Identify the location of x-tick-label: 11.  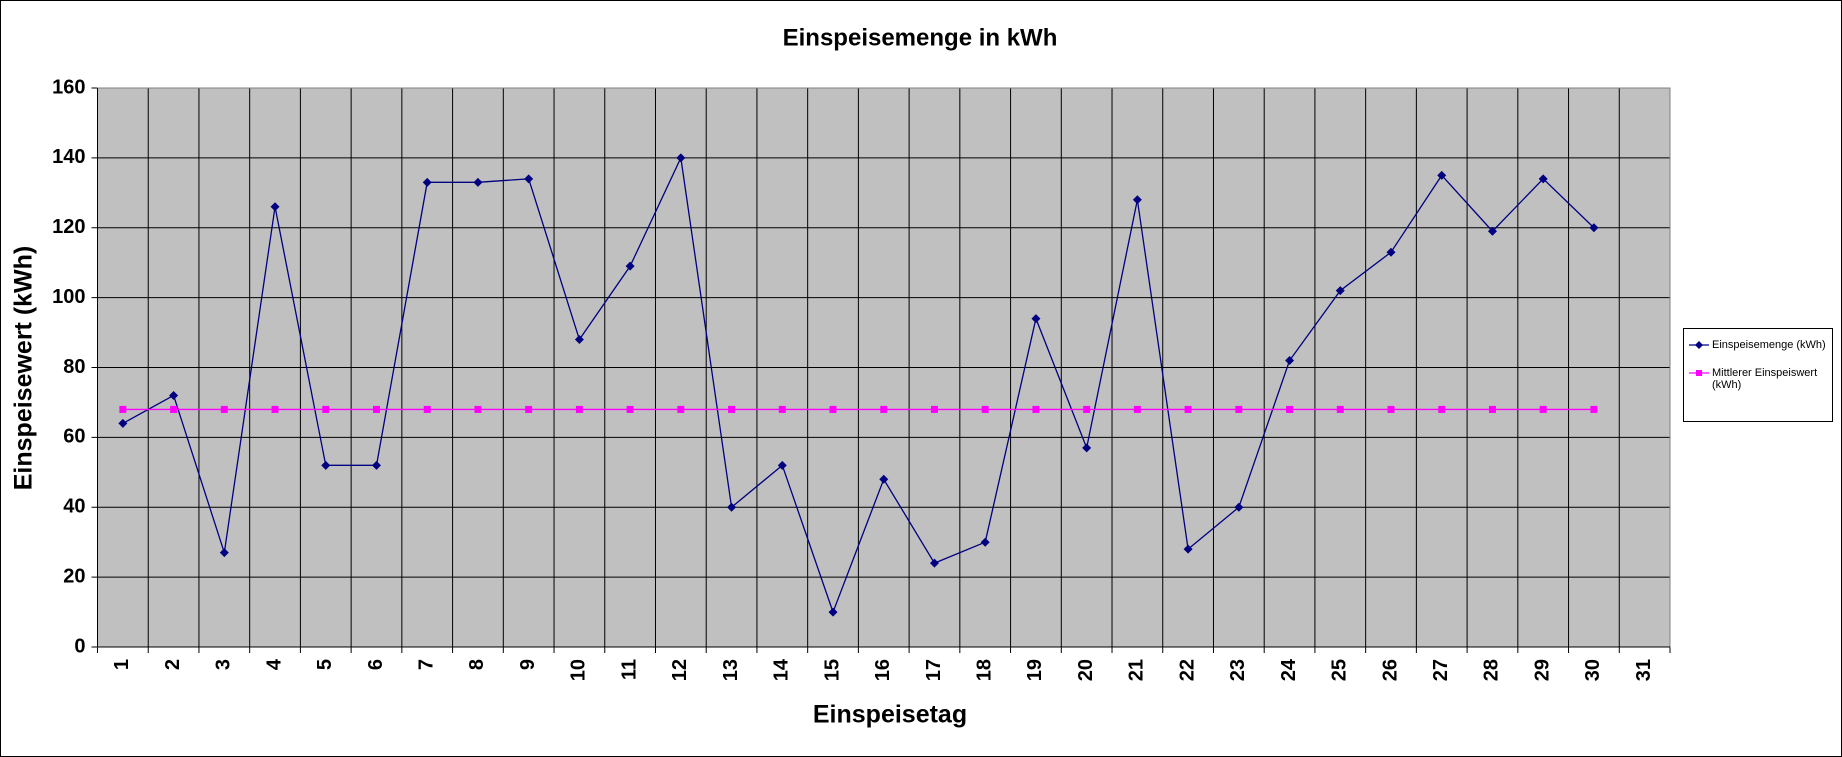
(629, 669).